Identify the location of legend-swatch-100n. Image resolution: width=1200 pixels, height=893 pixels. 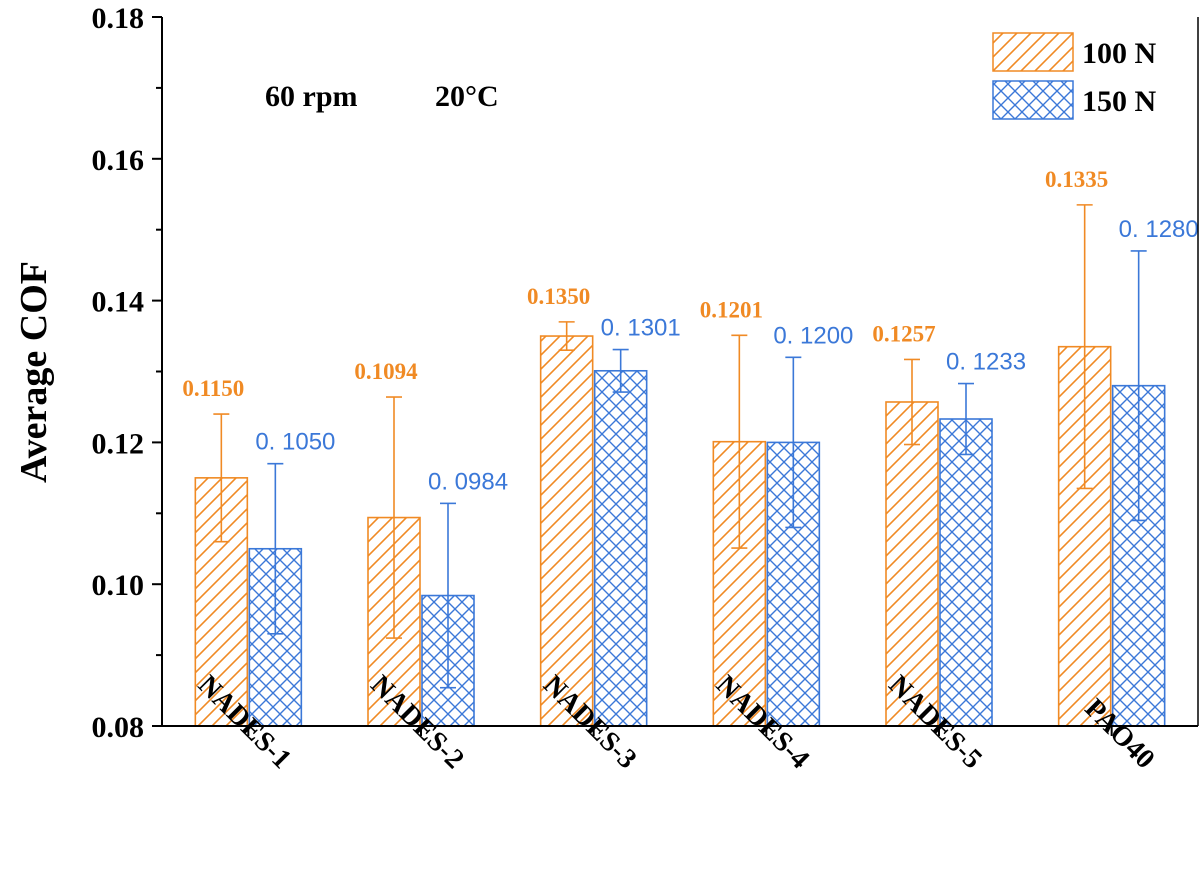
(1033, 52).